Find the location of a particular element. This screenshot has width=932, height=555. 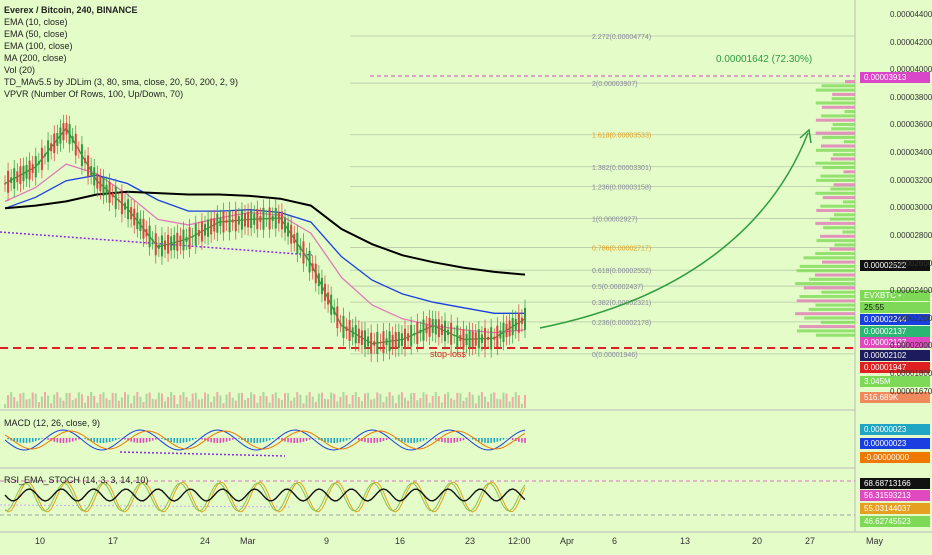

y-tick-label: 0.00003600 is located at coordinates (911, 124).